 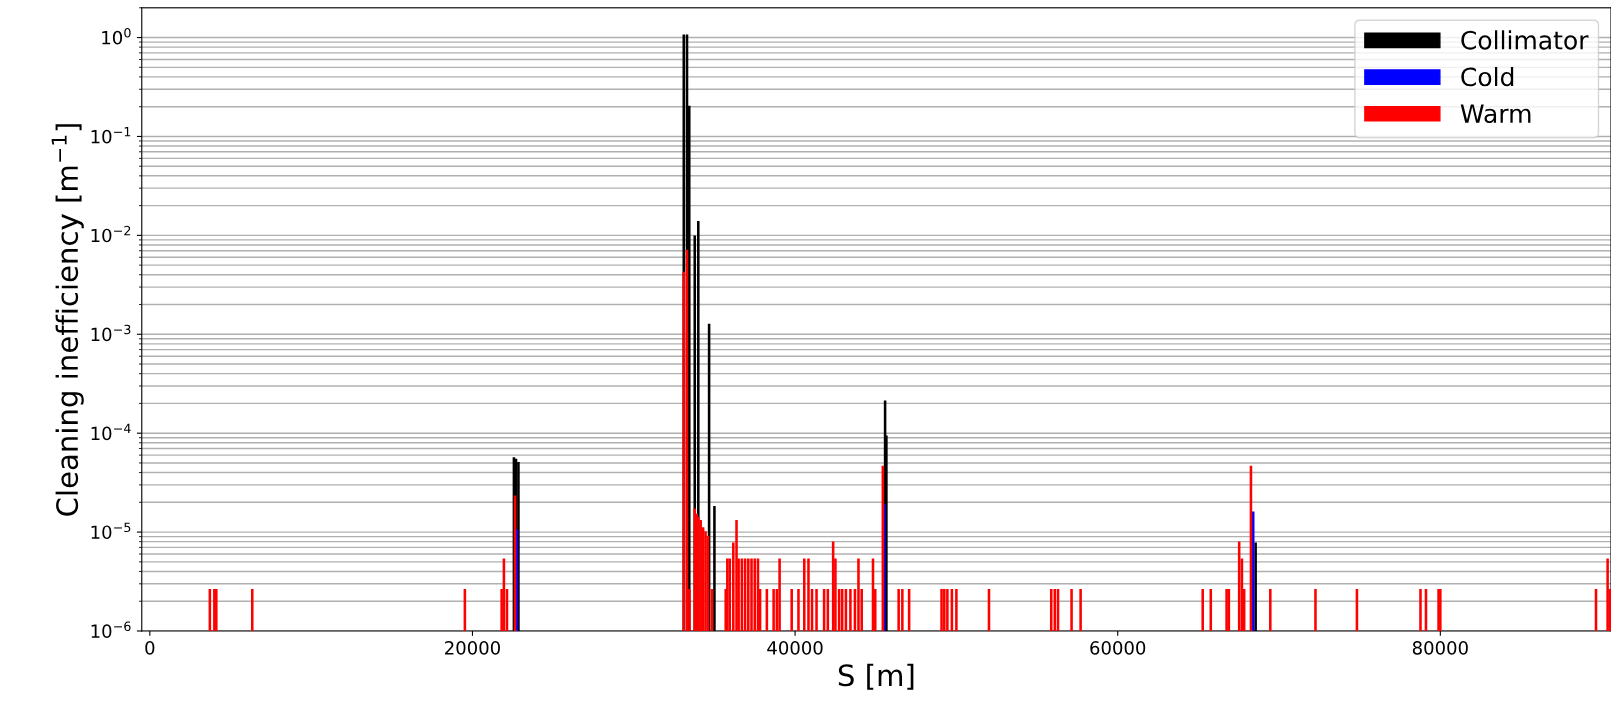 What do you see at coordinates (150, 648) in the screenshot?
I see `x-tick-label: 0` at bounding box center [150, 648].